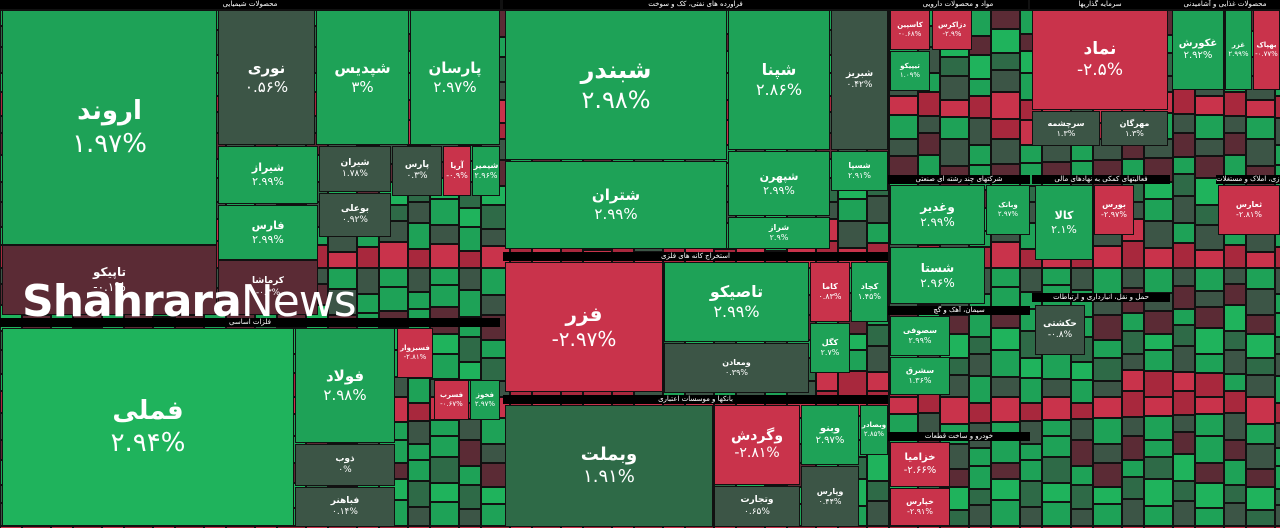  What do you see at coordinates (1198, 43) in the screenshot?
I see `tile-name: غکورش` at bounding box center [1198, 43].